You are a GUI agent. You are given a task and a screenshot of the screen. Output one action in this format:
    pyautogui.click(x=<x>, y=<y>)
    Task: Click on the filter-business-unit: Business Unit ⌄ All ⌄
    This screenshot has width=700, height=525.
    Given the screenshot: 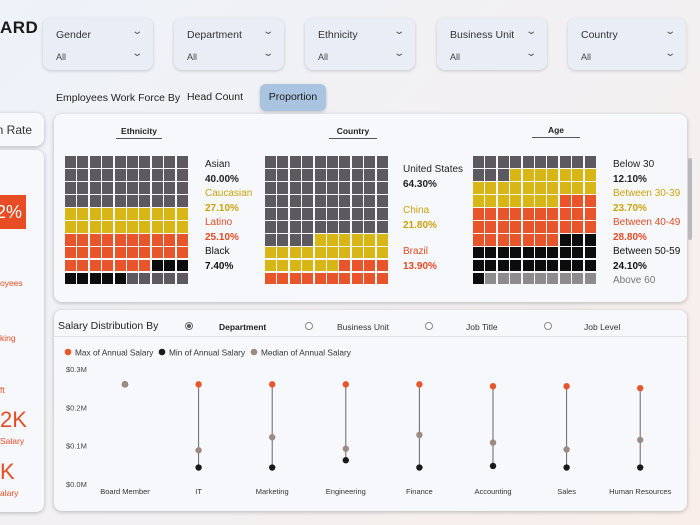 What is the action you would take?
    pyautogui.click(x=492, y=44)
    